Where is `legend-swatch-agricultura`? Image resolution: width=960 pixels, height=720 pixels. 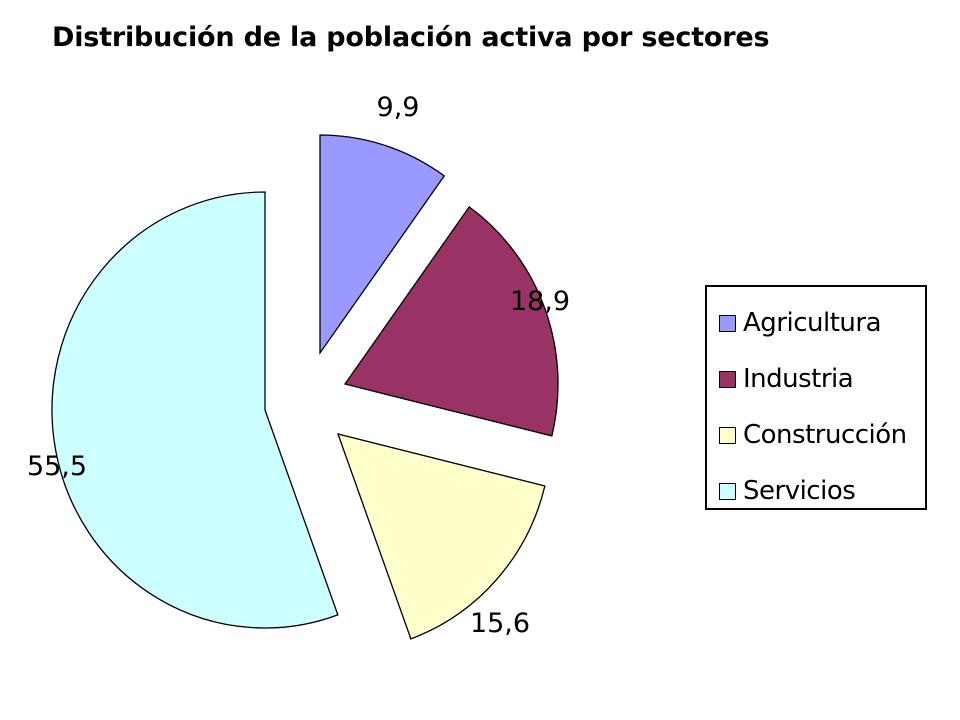 legend-swatch-agricultura is located at coordinates (727, 323).